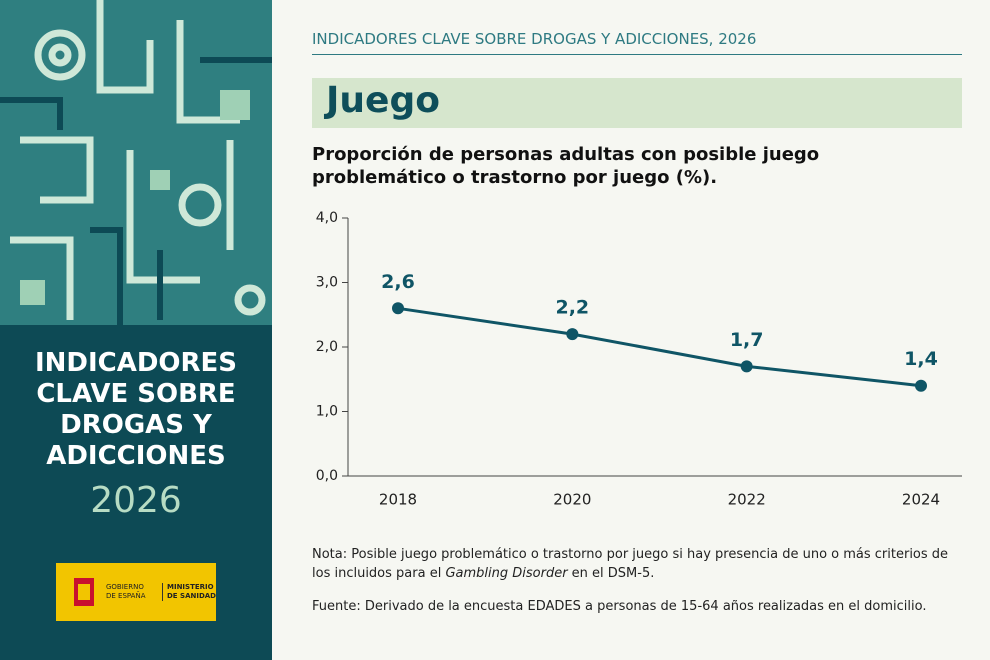 This screenshot has width=990, height=660. I want to click on section-banner: Juego, so click(637, 103).